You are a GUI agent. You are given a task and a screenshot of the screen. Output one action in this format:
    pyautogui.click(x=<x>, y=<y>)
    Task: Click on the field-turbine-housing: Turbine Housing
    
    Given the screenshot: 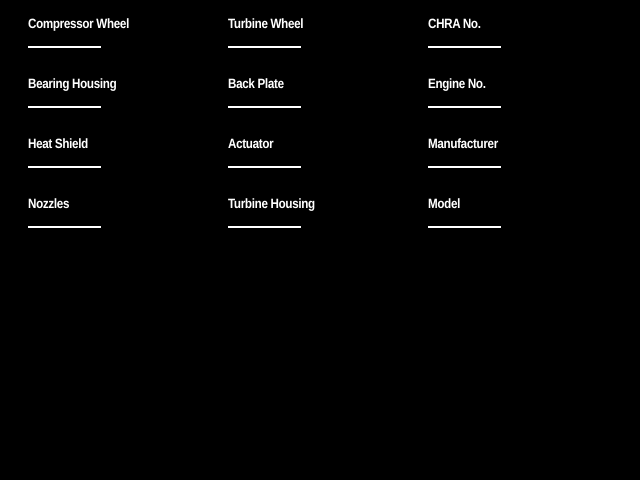 What is the action you would take?
    pyautogui.click(x=271, y=226)
    